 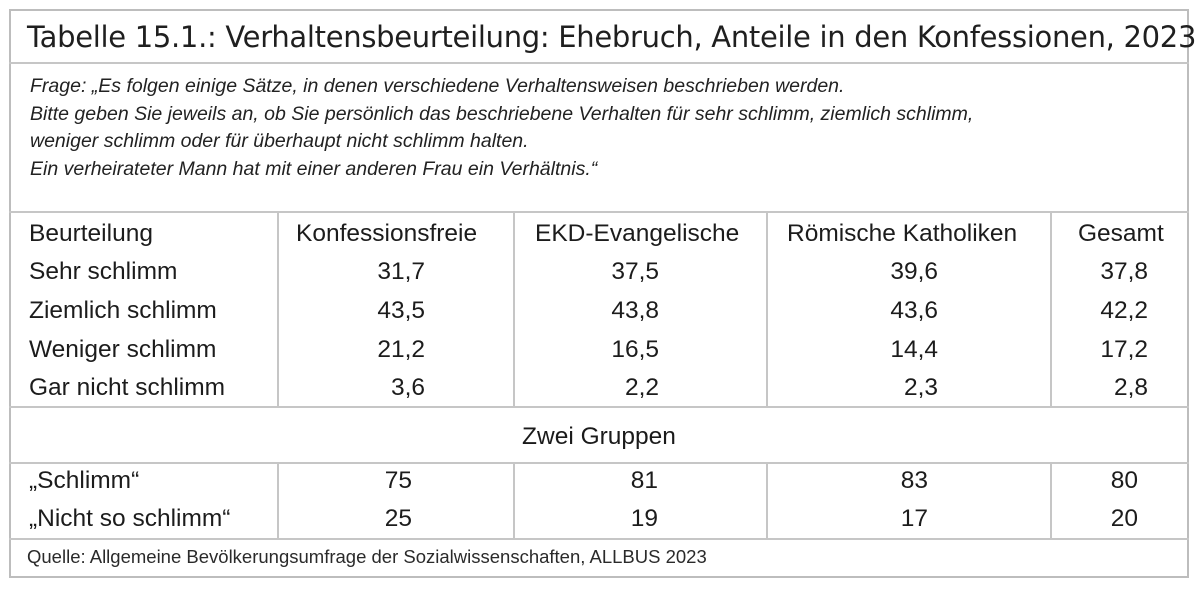 What do you see at coordinates (123, 349) in the screenshot?
I see `row-label: Weniger schlimm` at bounding box center [123, 349].